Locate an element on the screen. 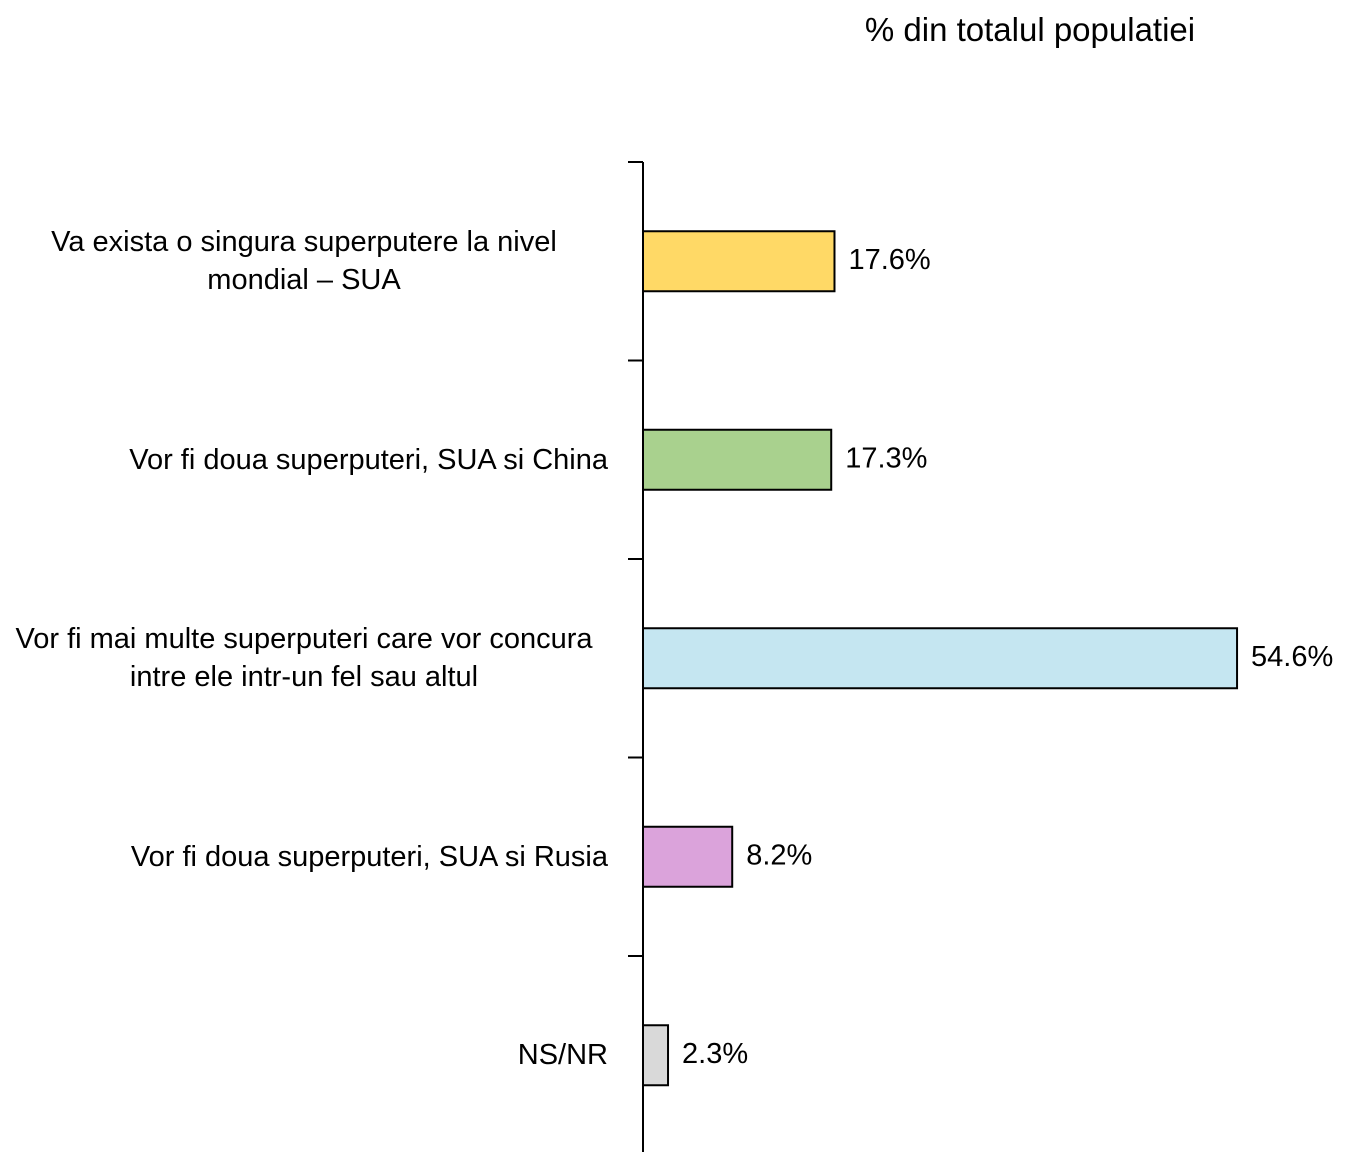 The height and width of the screenshot is (1152, 1357). value-label: 17.3% is located at coordinates (886, 458).